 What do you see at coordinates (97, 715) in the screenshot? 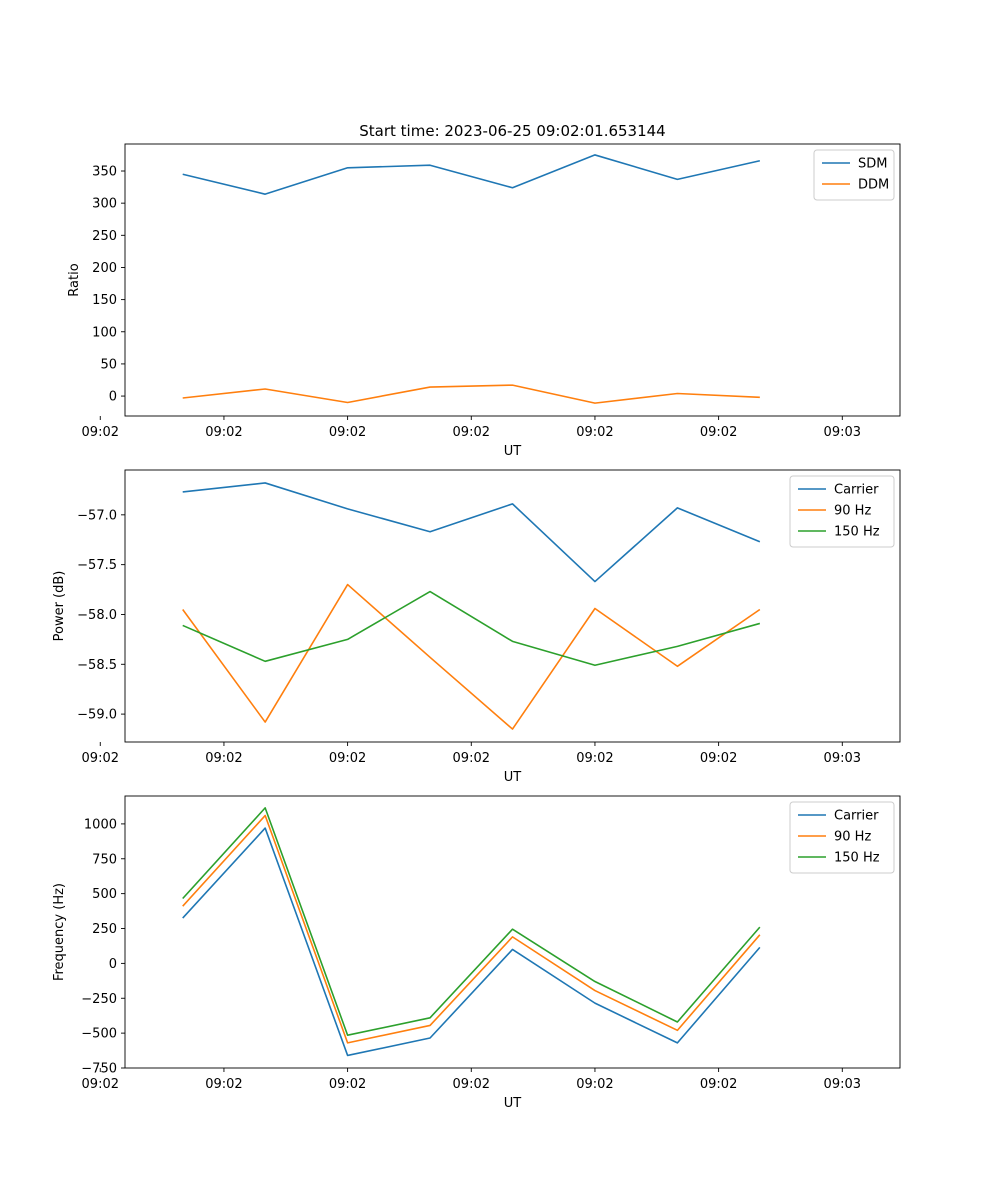
I see `y-tick-label: −59.0` at bounding box center [97, 715].